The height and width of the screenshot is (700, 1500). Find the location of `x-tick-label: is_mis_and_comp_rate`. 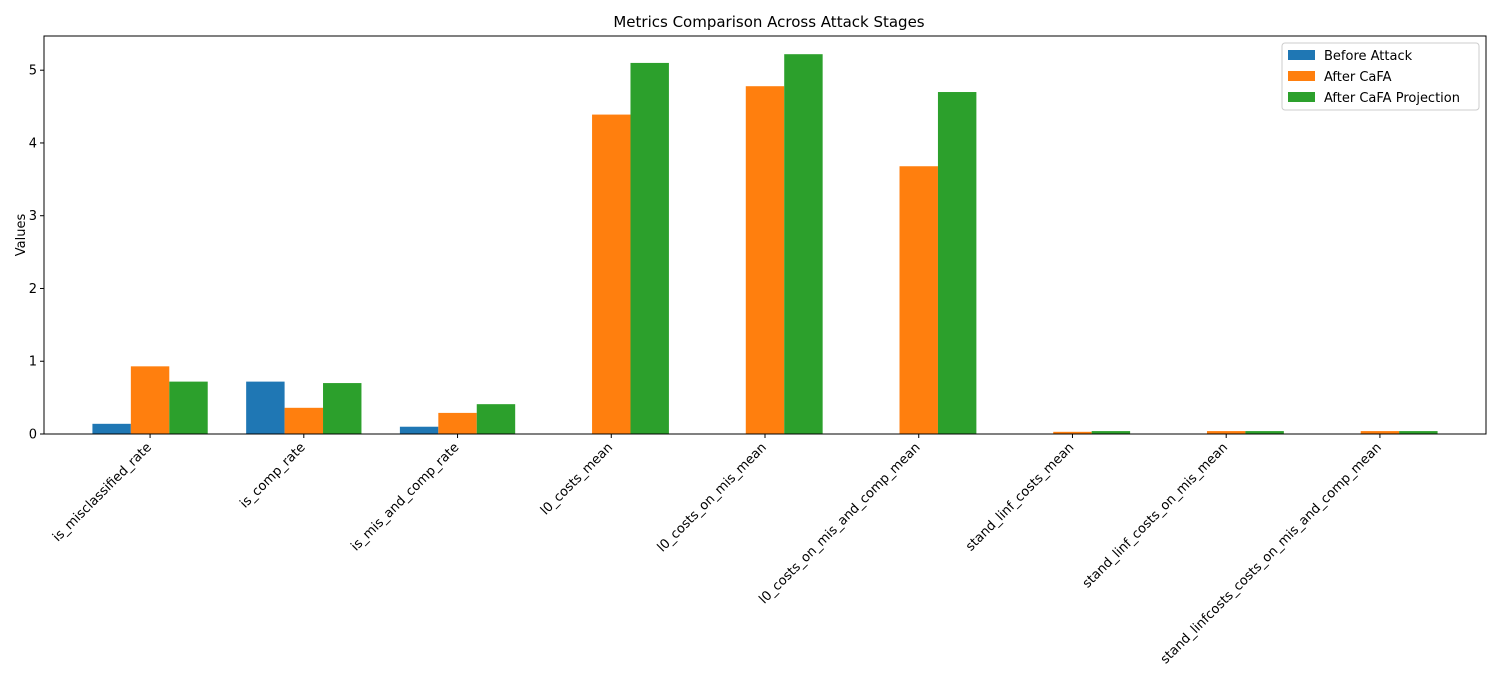

x-tick-label: is_mis_and_comp_rate is located at coordinates (405, 497).